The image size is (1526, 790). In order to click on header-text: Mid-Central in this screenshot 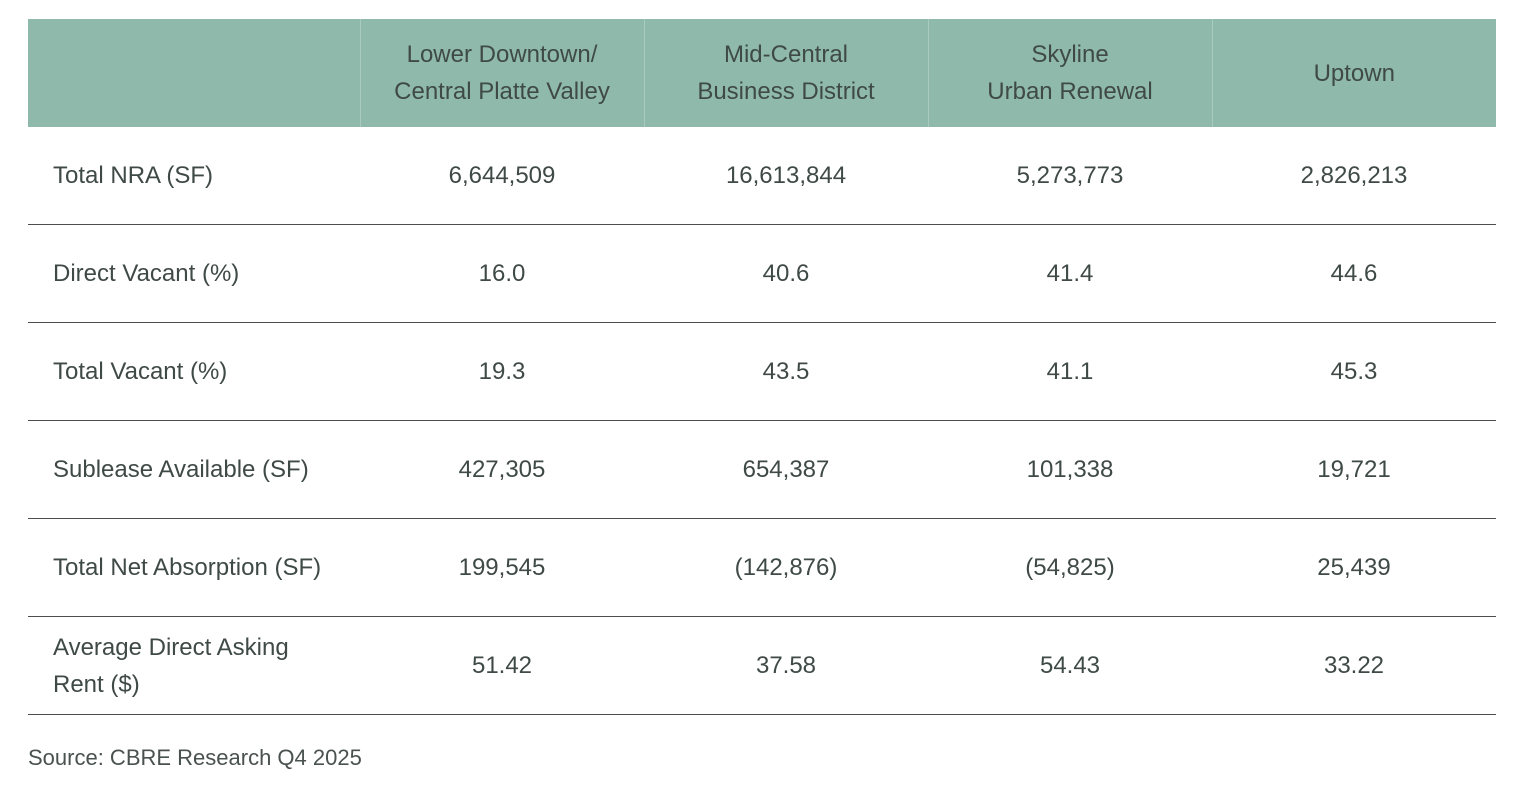, I will do `click(786, 54)`.